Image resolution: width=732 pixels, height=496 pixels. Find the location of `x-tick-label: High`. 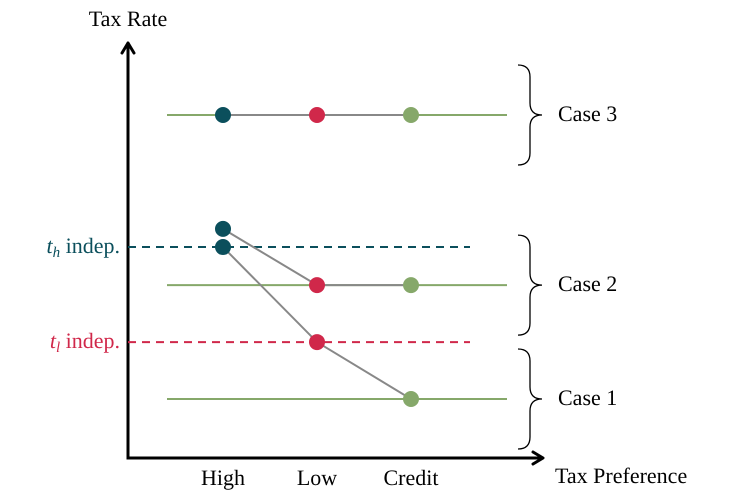

x-tick-label: High is located at coordinates (223, 477).